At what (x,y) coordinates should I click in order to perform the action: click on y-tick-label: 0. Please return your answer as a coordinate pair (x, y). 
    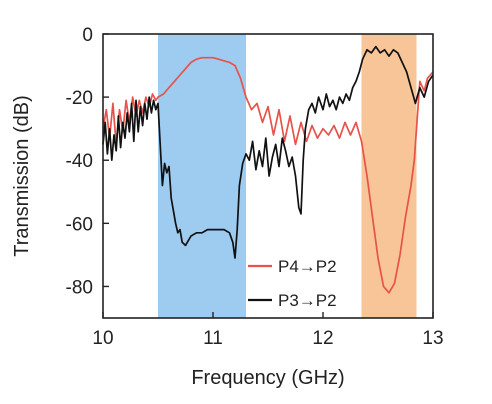
    Looking at the image, I should click on (87, 35).